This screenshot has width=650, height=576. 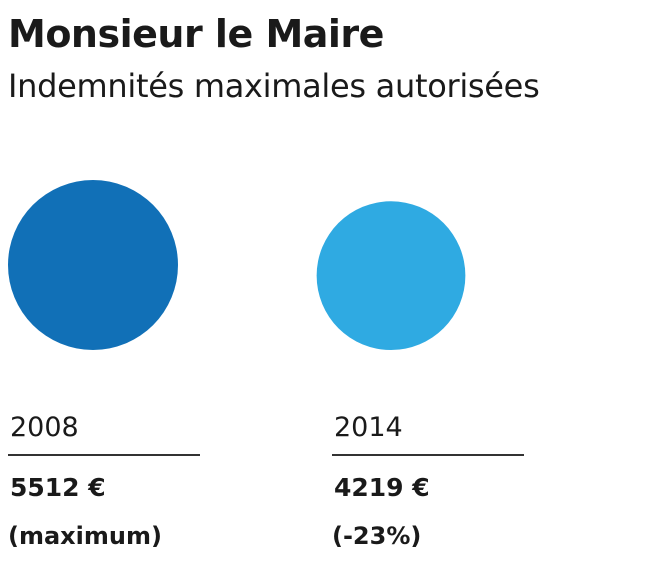 What do you see at coordinates (432, 482) in the screenshot?
I see `category-2014: 2014 4219 € (-23%)` at bounding box center [432, 482].